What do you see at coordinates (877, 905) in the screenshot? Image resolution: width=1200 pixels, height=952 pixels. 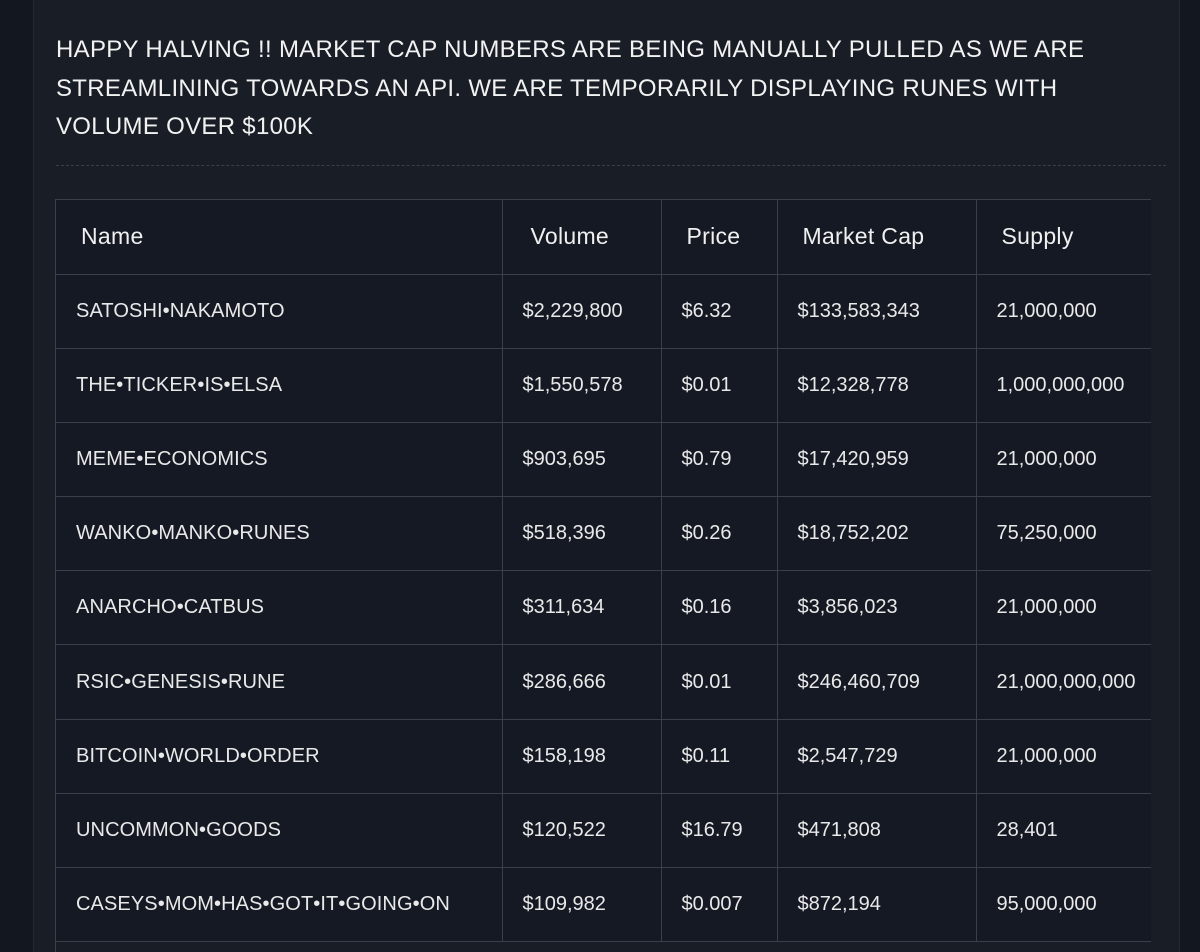 I see `market-cap-cell: $872,194` at bounding box center [877, 905].